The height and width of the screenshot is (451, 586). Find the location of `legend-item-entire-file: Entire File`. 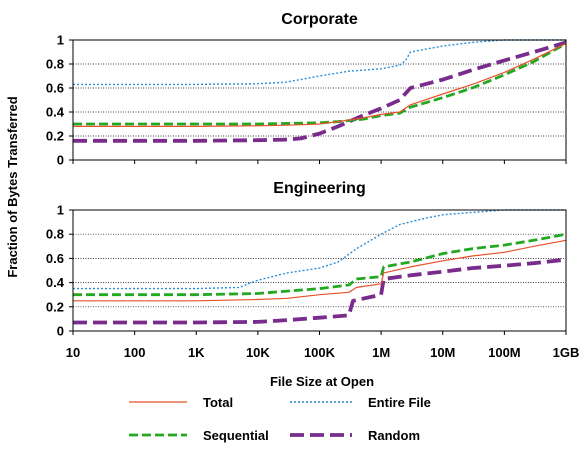

legend-item-entire-file: Entire File is located at coordinates (360, 402).